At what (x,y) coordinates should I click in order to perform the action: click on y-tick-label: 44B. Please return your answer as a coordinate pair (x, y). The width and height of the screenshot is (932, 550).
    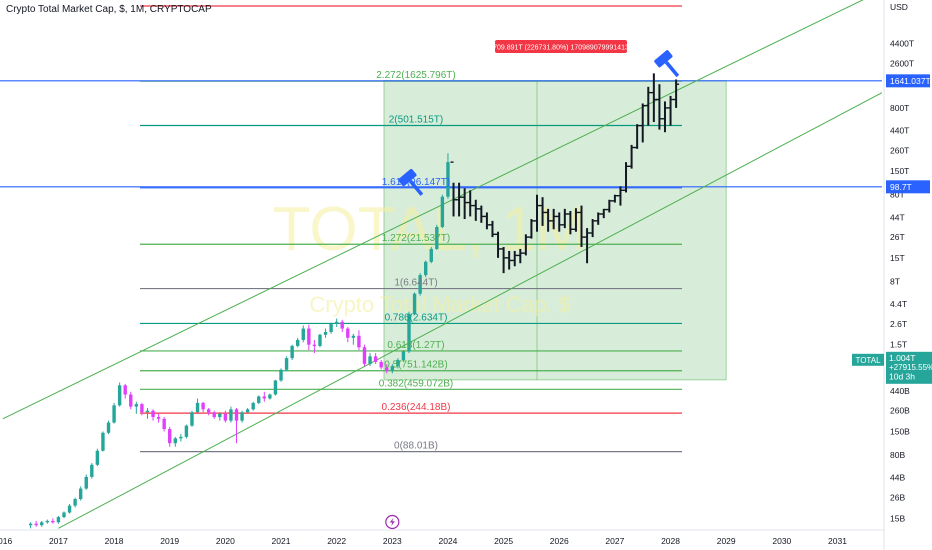
    Looking at the image, I should click on (897, 478).